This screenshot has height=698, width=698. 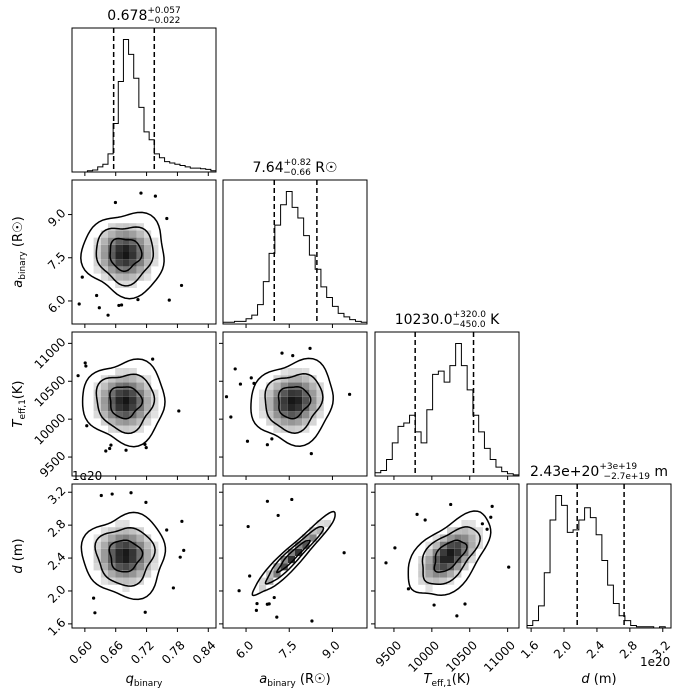 I want to click on panel-1-0: 6.0 7.5 9.0 abinary (R☉), so click(x=114, y=253).